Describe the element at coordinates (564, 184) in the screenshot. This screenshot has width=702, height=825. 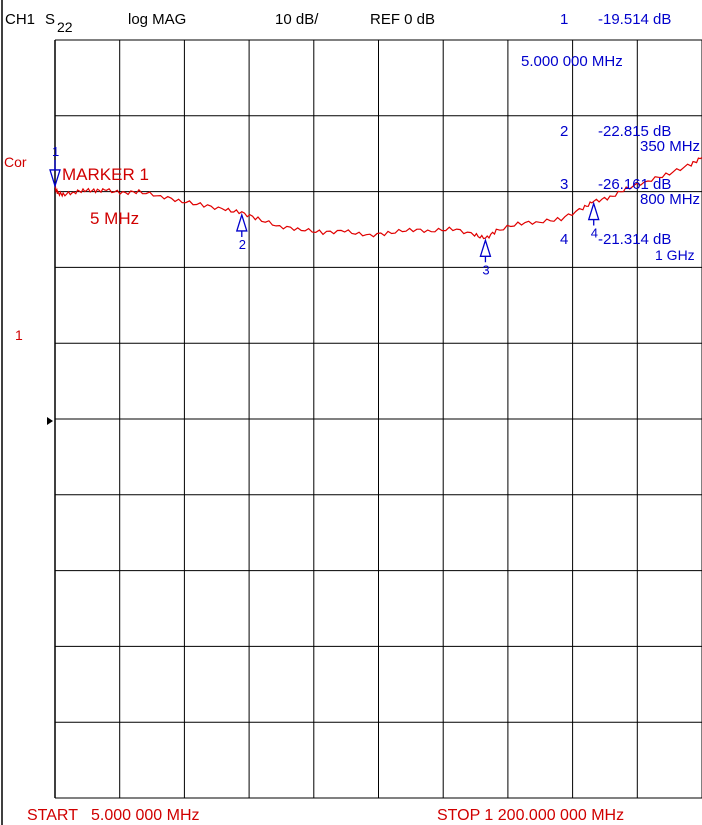
I see `marker-3-id: 3` at that location.